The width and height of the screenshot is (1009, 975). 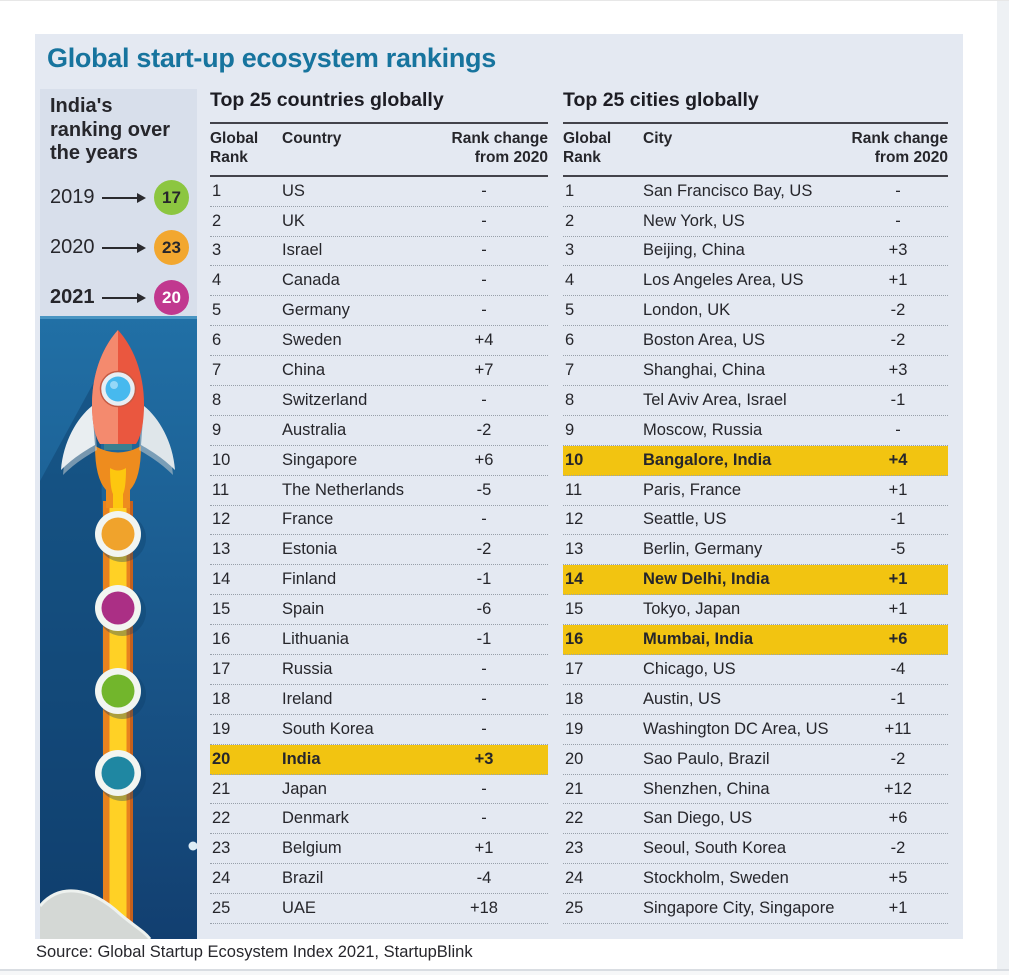 I want to click on table-row: 13 Estonia -2, so click(x=379, y=550).